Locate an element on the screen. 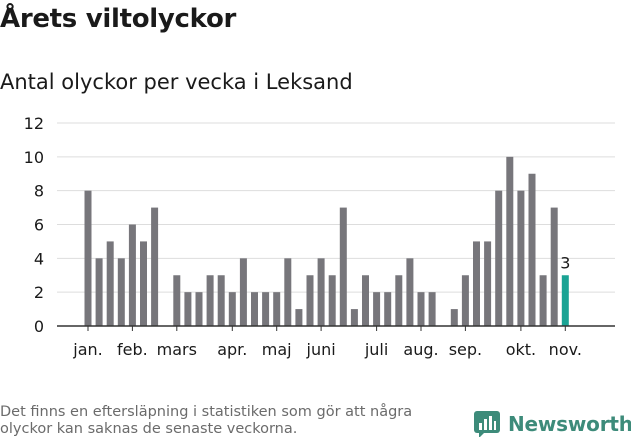 The height and width of the screenshot is (440, 631). x-tick-label: maj is located at coordinates (277, 349).